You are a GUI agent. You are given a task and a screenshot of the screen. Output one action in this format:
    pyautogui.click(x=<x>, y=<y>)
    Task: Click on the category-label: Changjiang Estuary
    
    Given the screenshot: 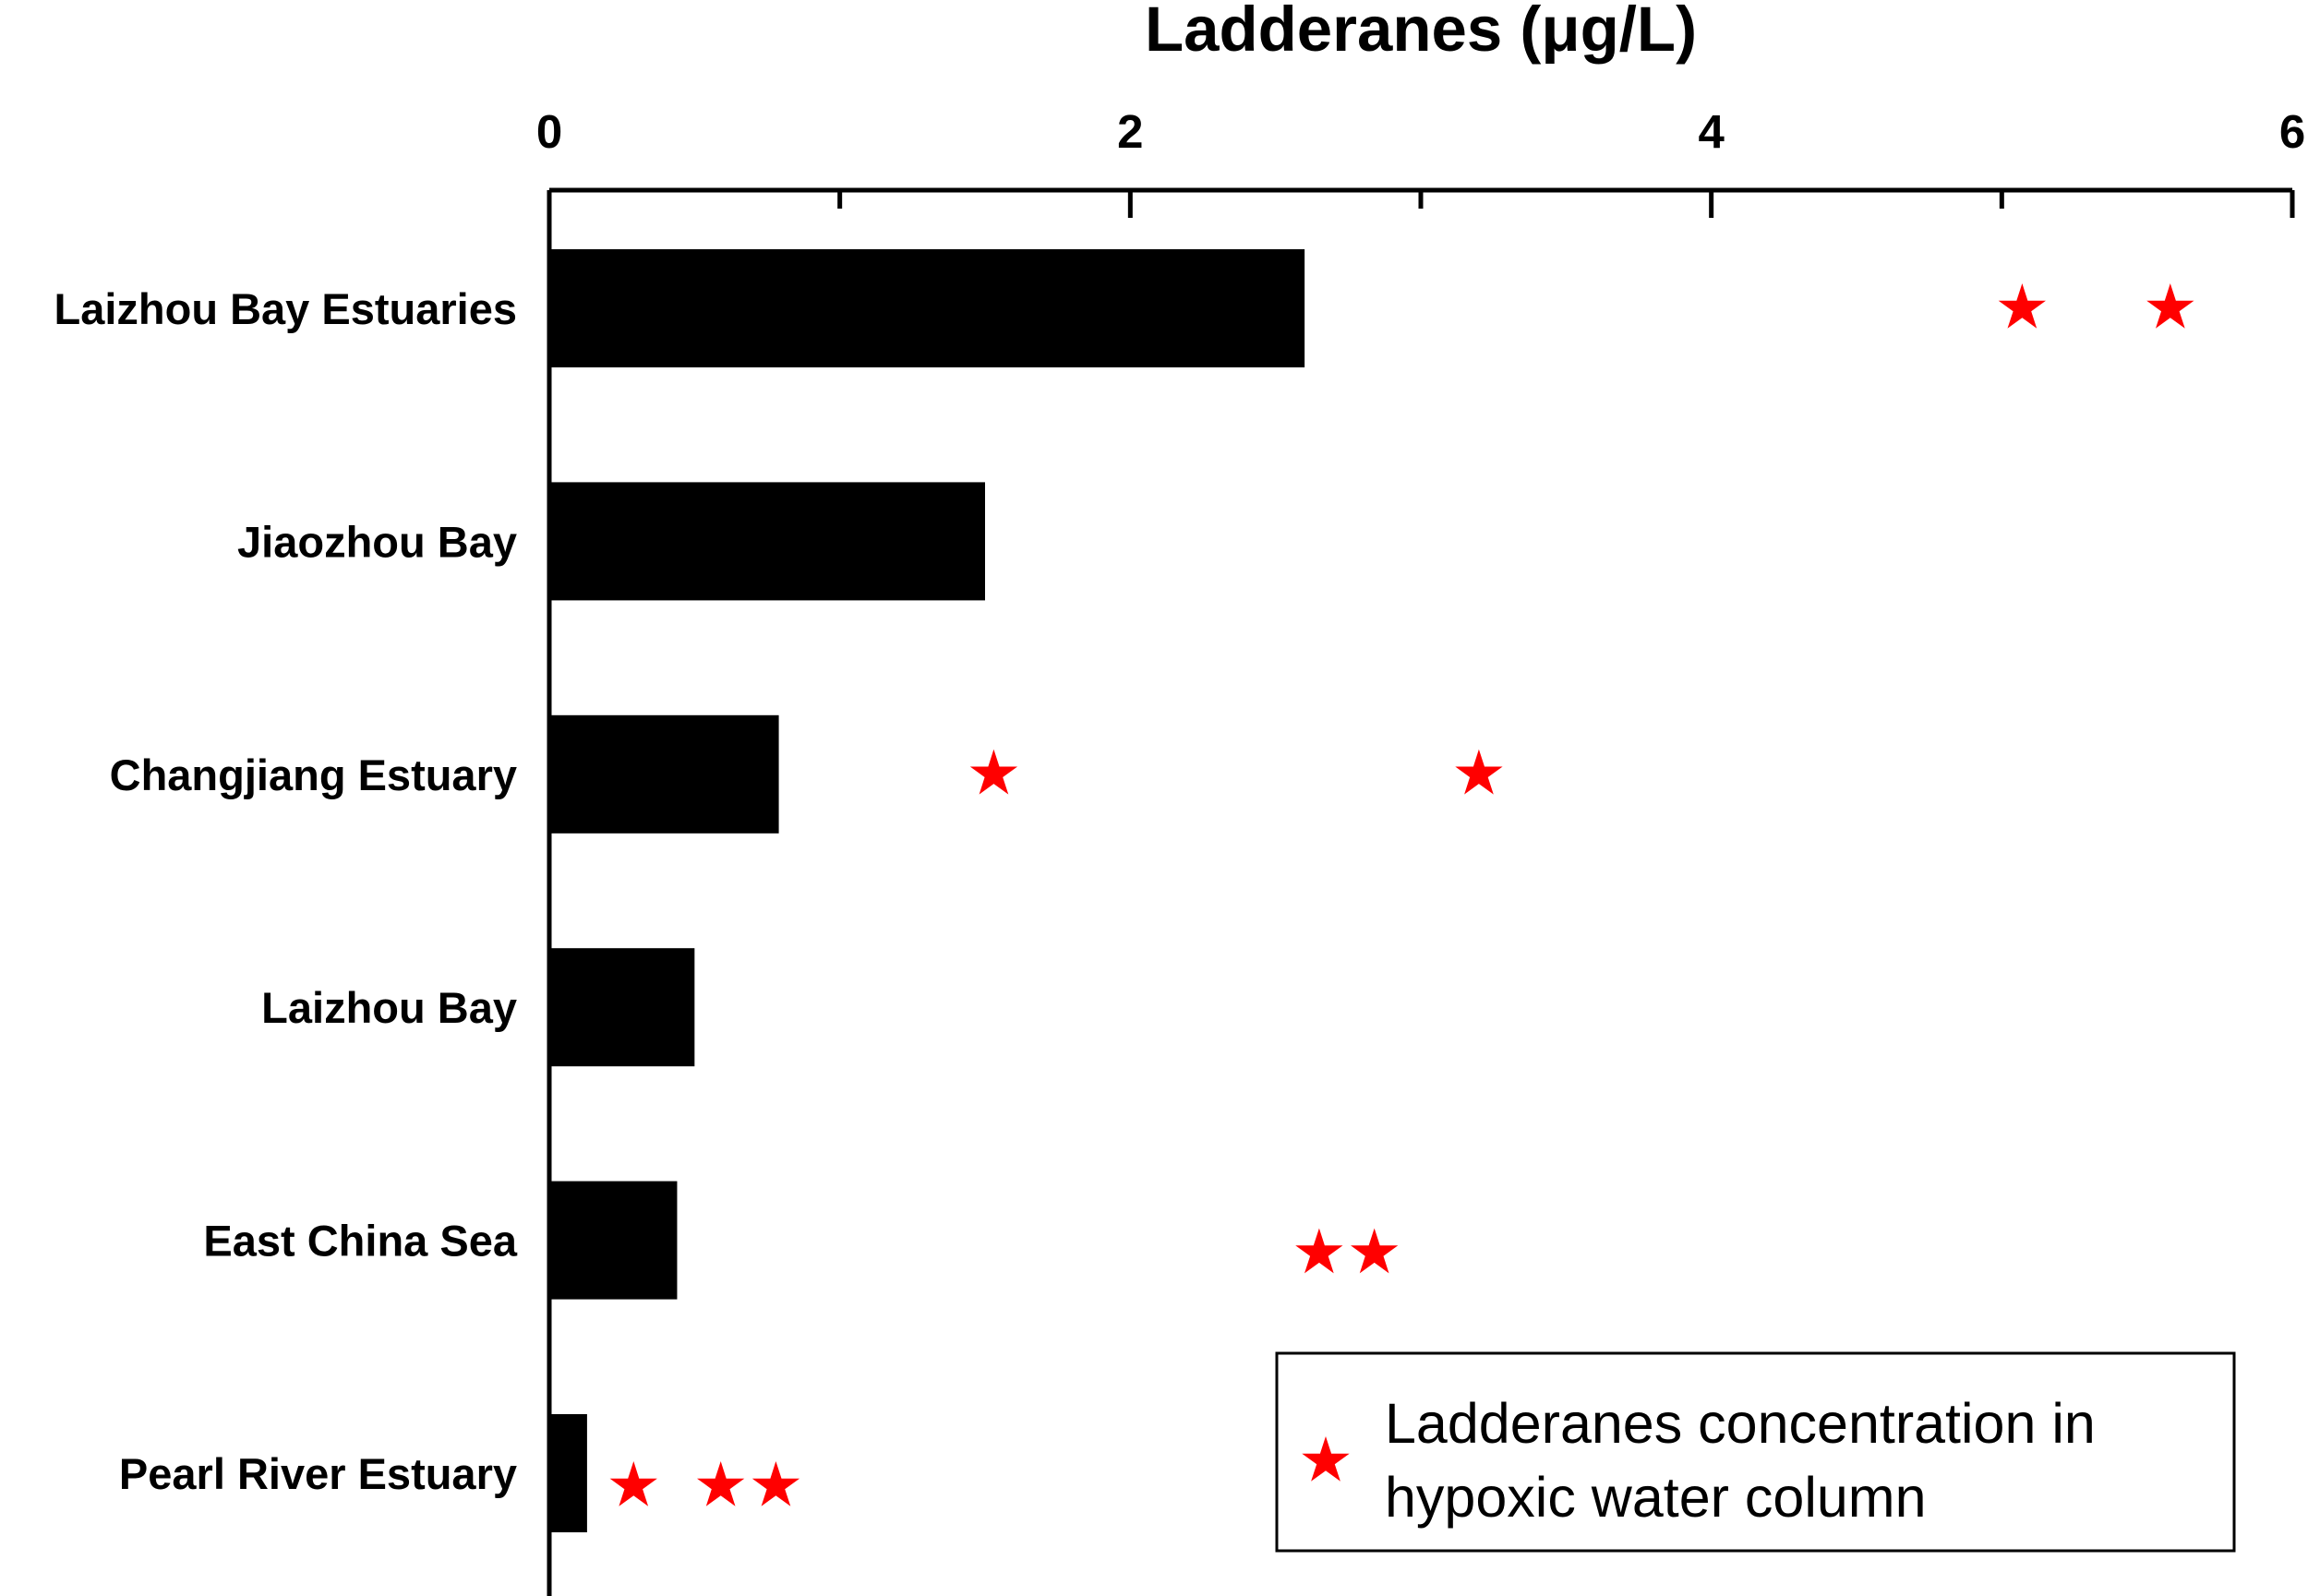 What is the action you would take?
    pyautogui.click(x=313, y=774)
    